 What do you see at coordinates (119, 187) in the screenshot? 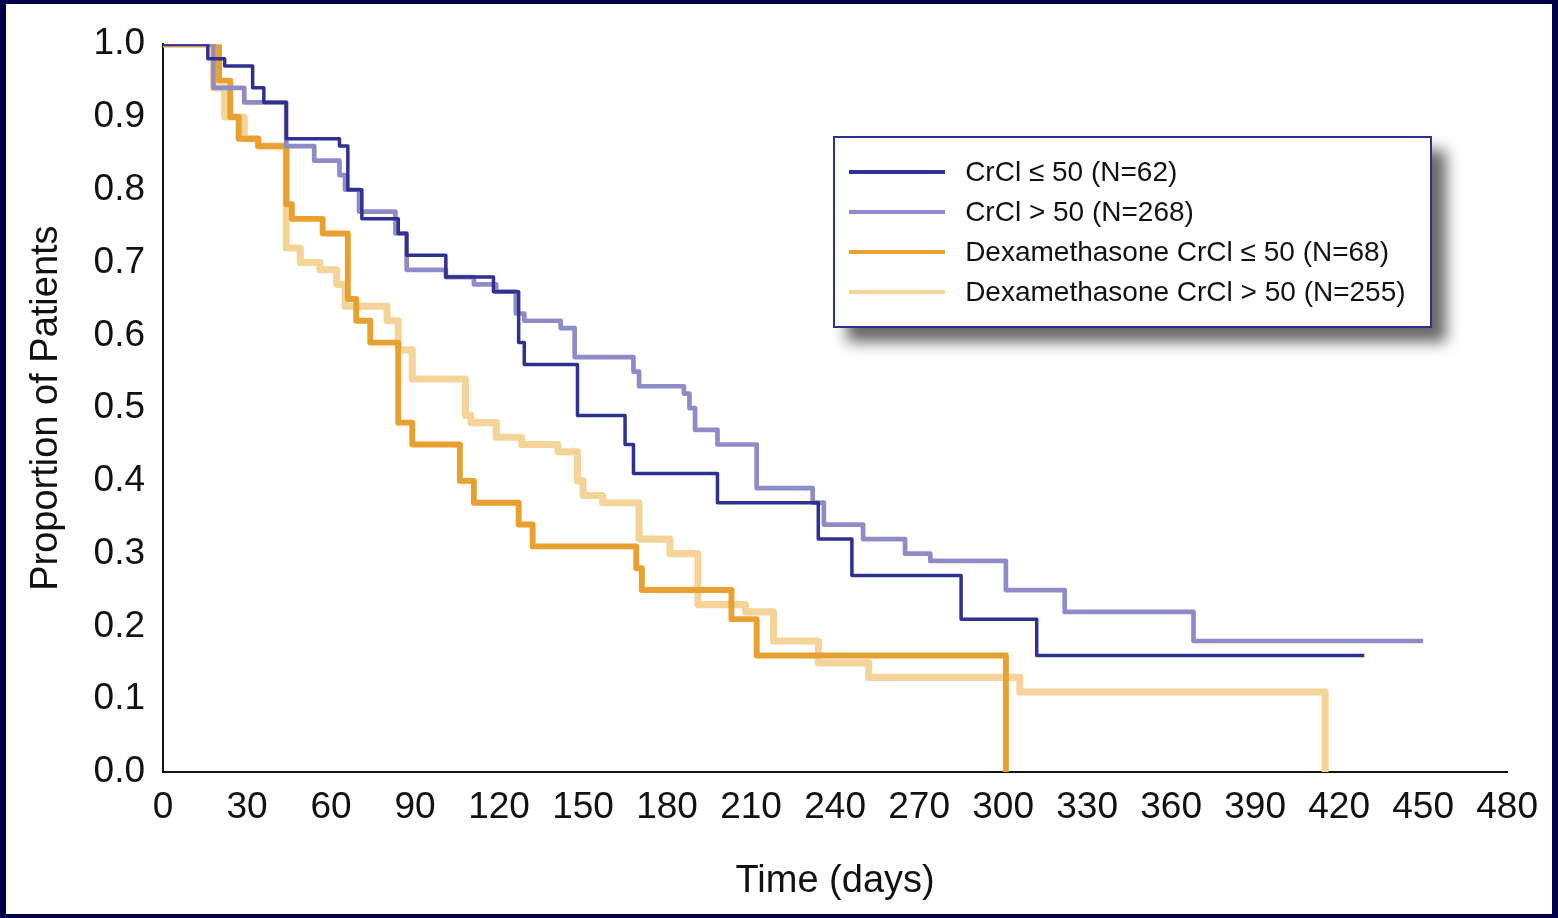
I see `y-tick-label: 0.8` at bounding box center [119, 187].